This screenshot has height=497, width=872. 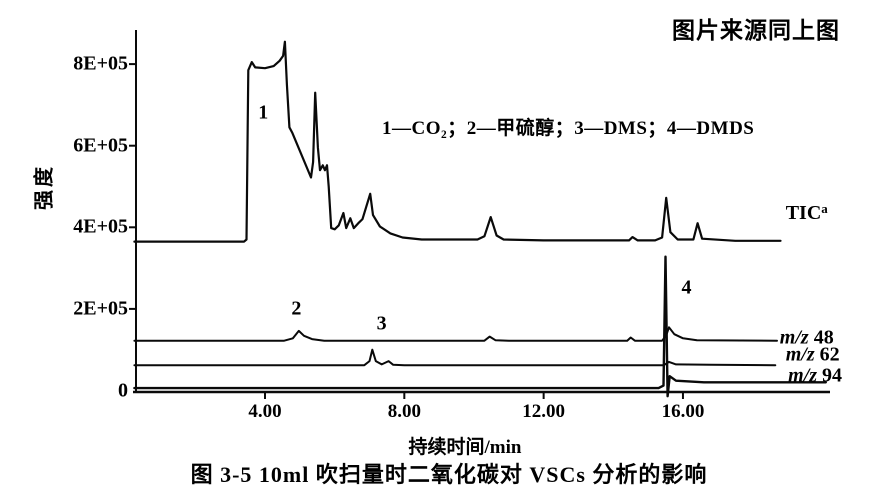 I want to click on figure-caption: 图 3-5 10ml 吹扫量时二氧化碳对 VSCs 分析的影响, so click(x=449, y=474).